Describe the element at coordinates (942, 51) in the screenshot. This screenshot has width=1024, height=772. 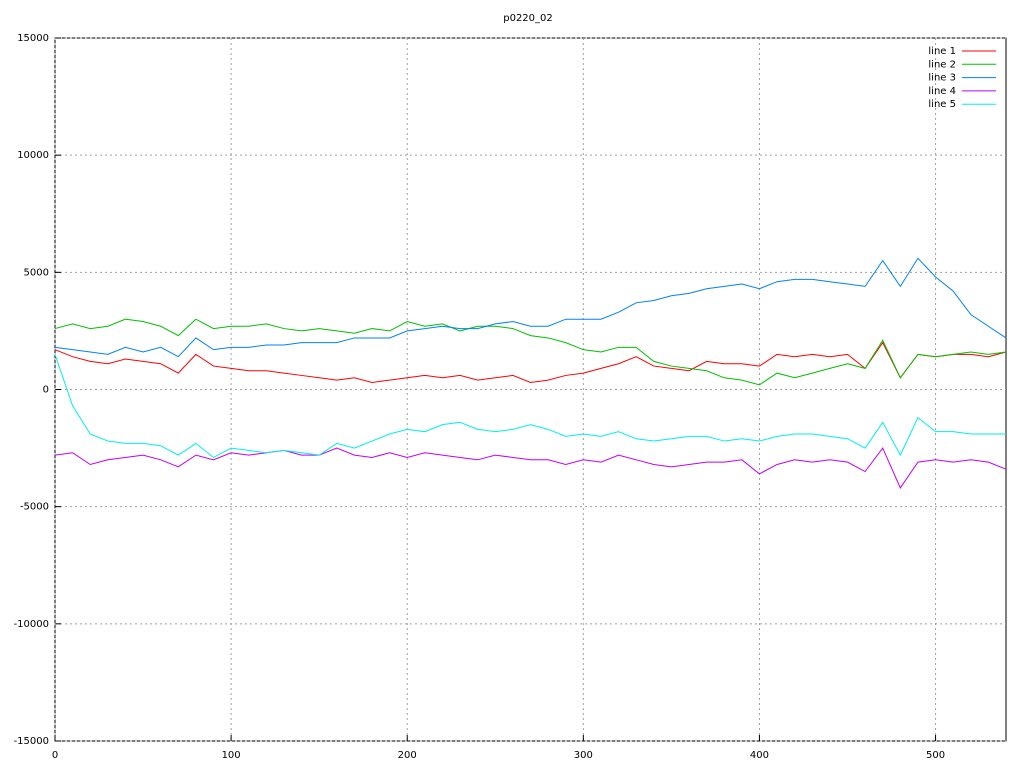
I see `legend-label: line 1` at that location.